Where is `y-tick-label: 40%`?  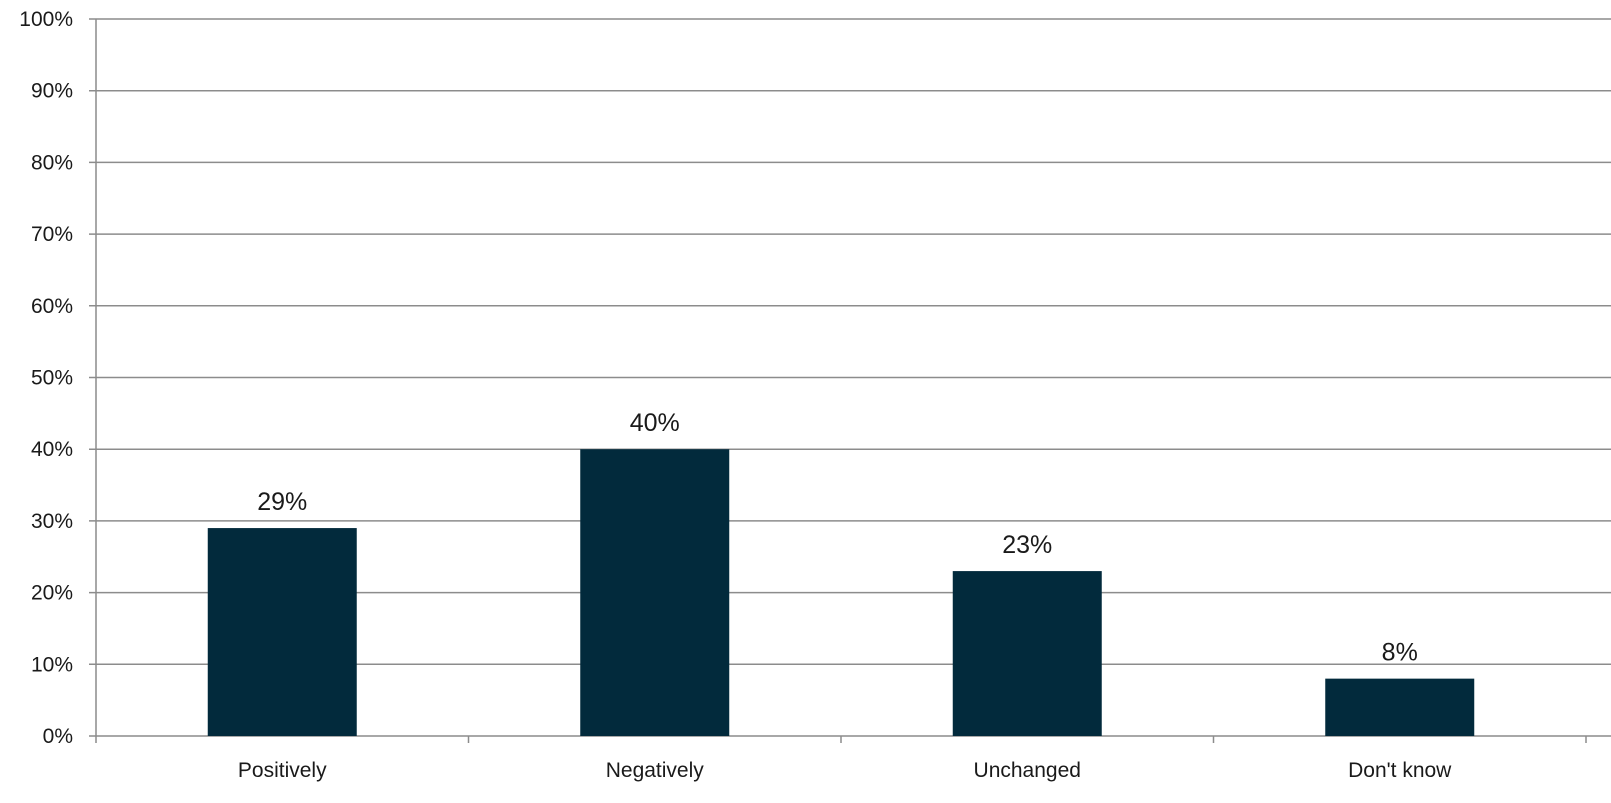
y-tick-label: 40% is located at coordinates (52, 449).